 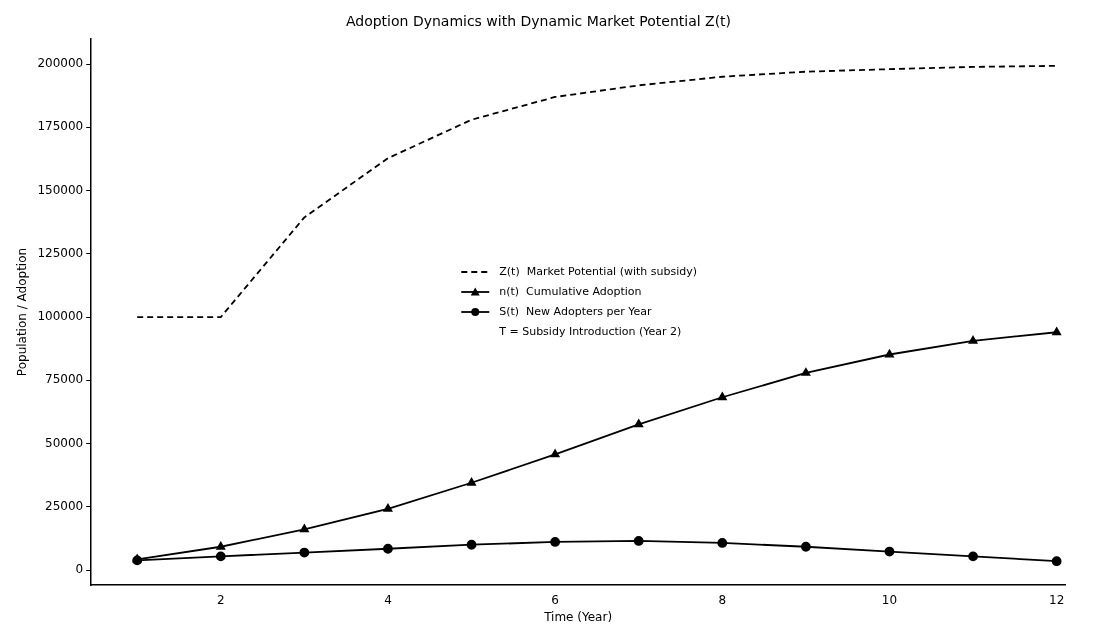 I want to click on legend-label: S(t) New Adopters per Year, so click(x=575, y=311).